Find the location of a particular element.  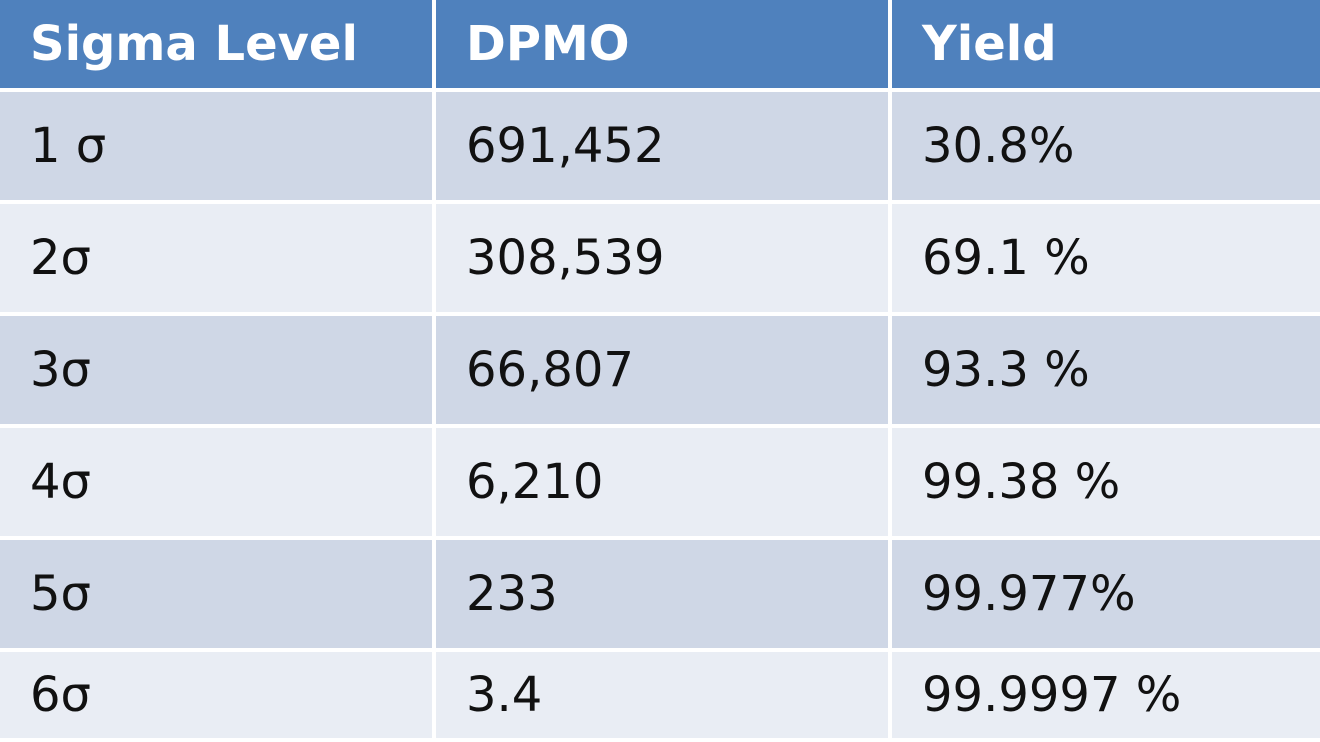

table-cell: 308,539 is located at coordinates (662, 258).